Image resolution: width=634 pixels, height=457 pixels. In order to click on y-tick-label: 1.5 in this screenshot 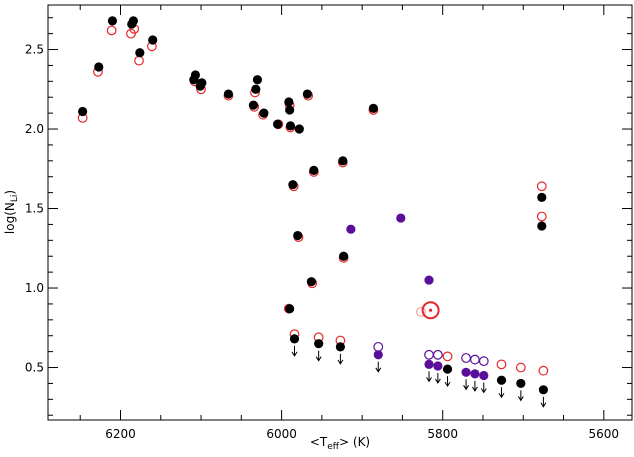, I will do `click(34, 209)`.